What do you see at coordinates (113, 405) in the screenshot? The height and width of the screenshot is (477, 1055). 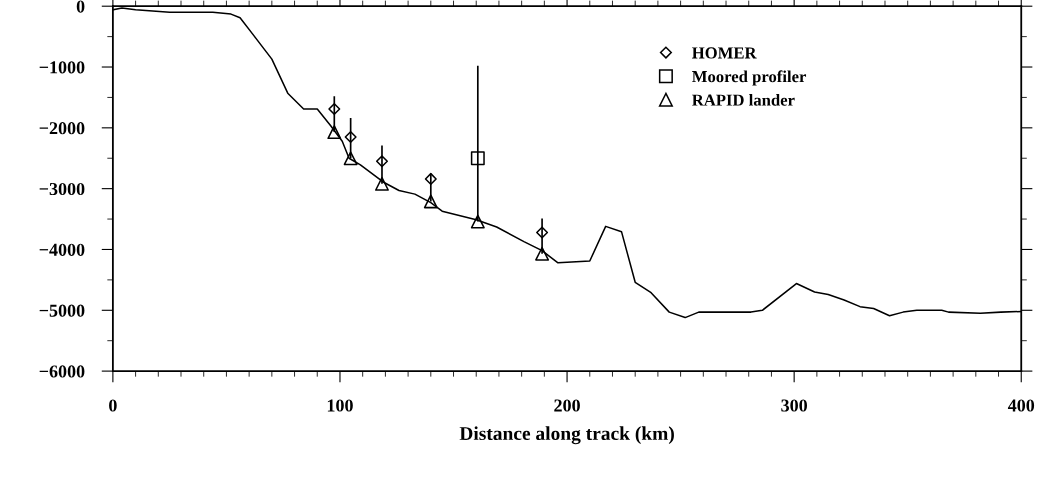 I see `x-tick-label: 0` at bounding box center [113, 405].